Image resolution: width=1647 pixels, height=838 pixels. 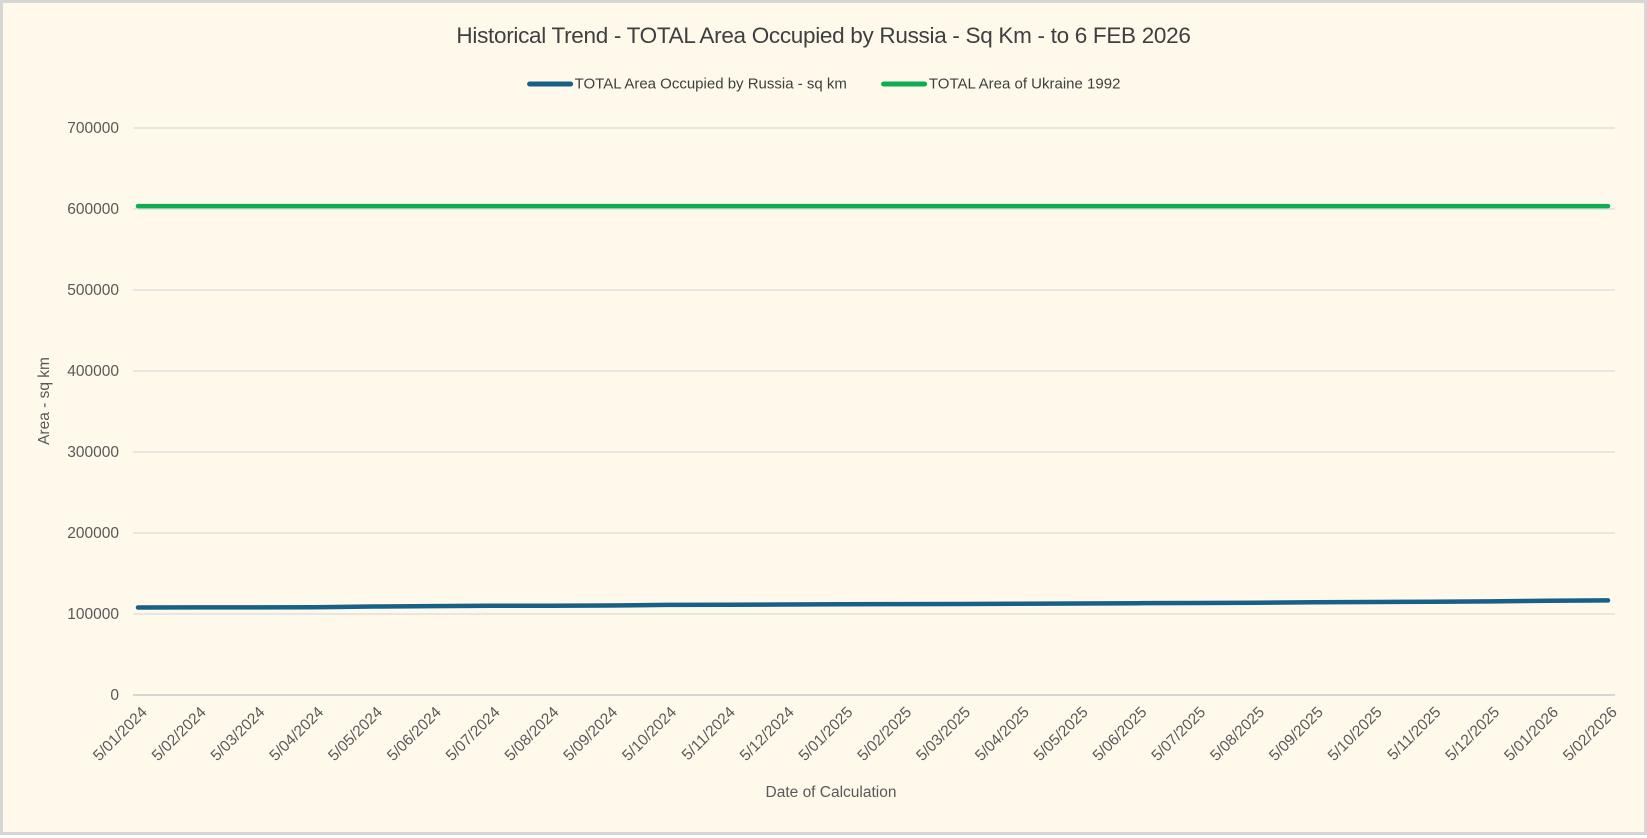 I want to click on x-tick-label: 5/03/2025, so click(x=943, y=734).